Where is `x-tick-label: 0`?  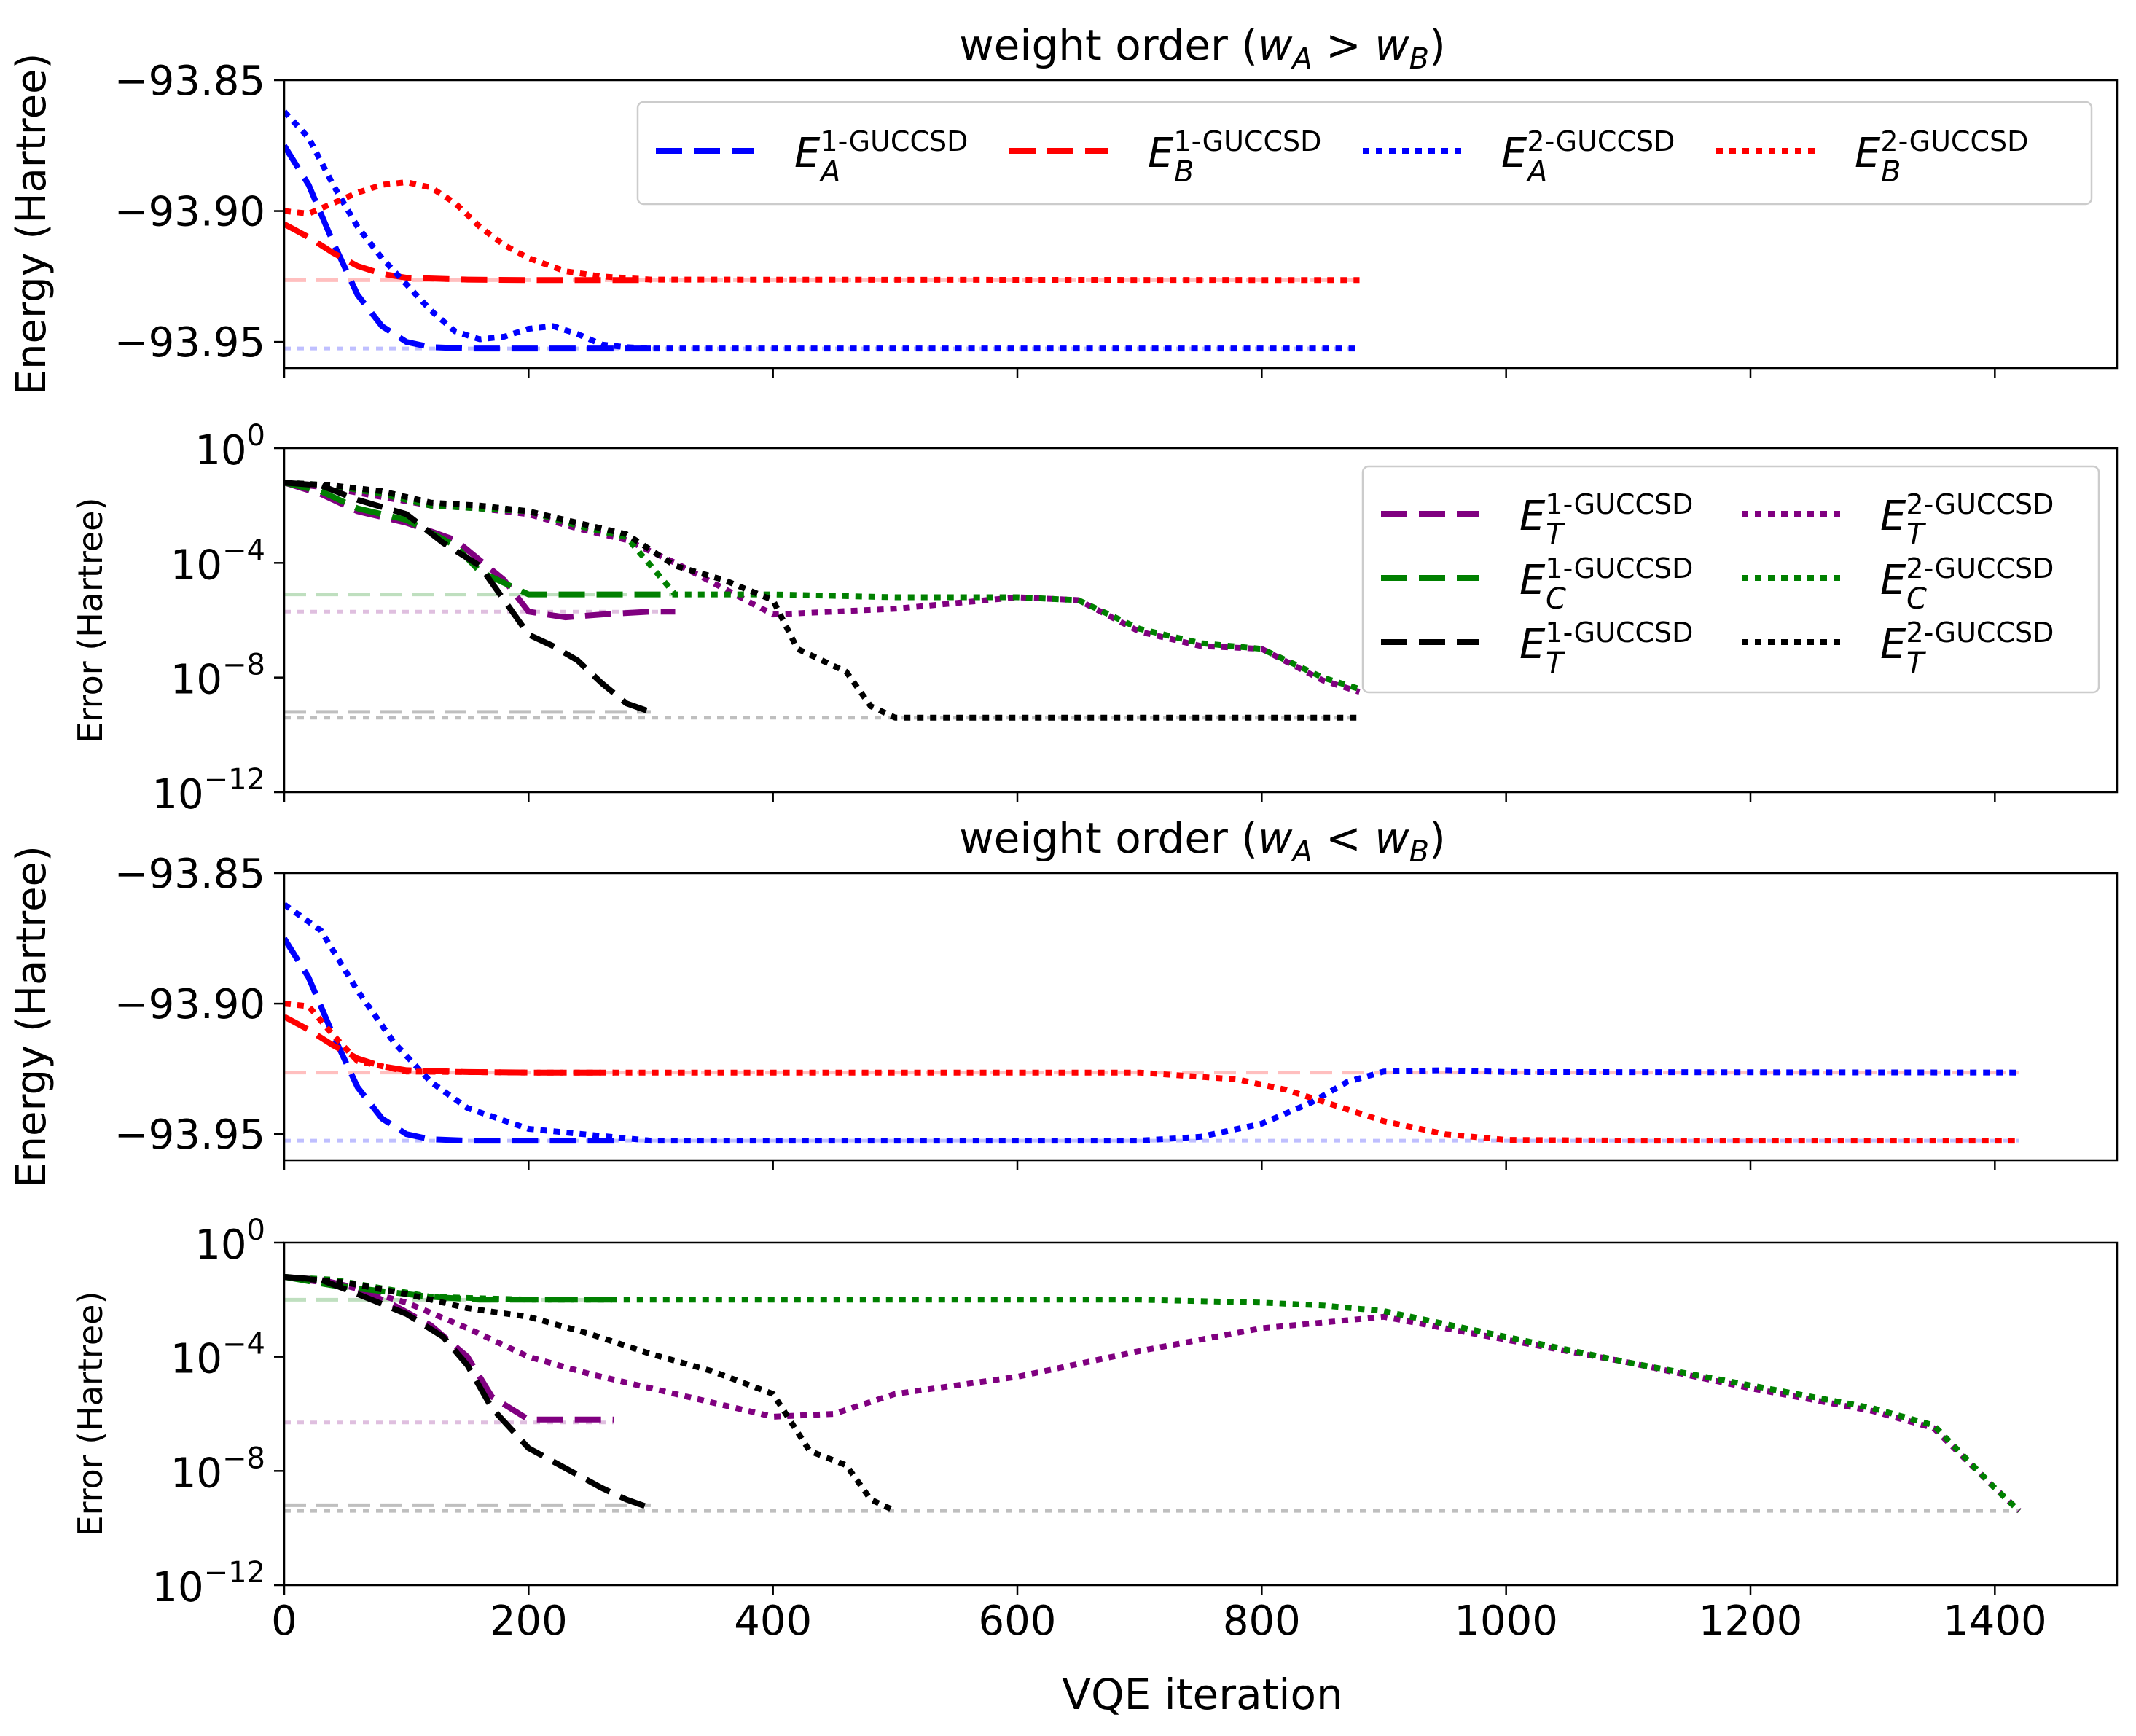
x-tick-label: 0 is located at coordinates (284, 1622).